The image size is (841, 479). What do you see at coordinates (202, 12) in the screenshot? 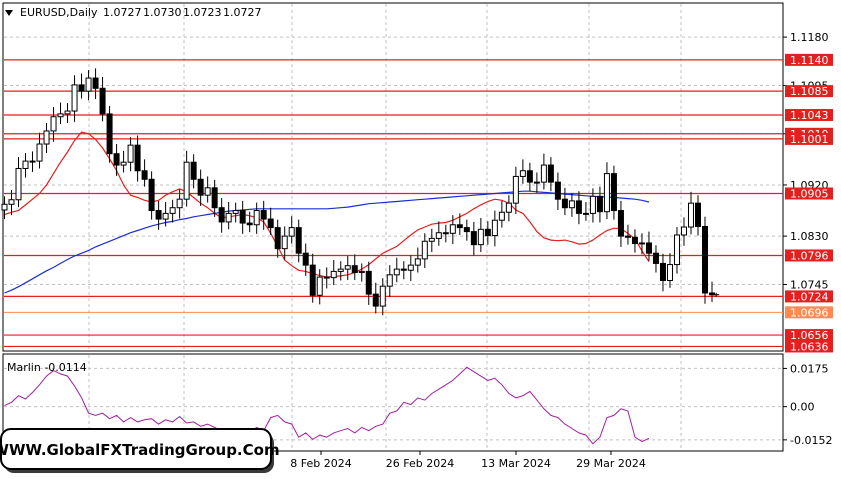
I see `ohlc-low: 1.0723` at bounding box center [202, 12].